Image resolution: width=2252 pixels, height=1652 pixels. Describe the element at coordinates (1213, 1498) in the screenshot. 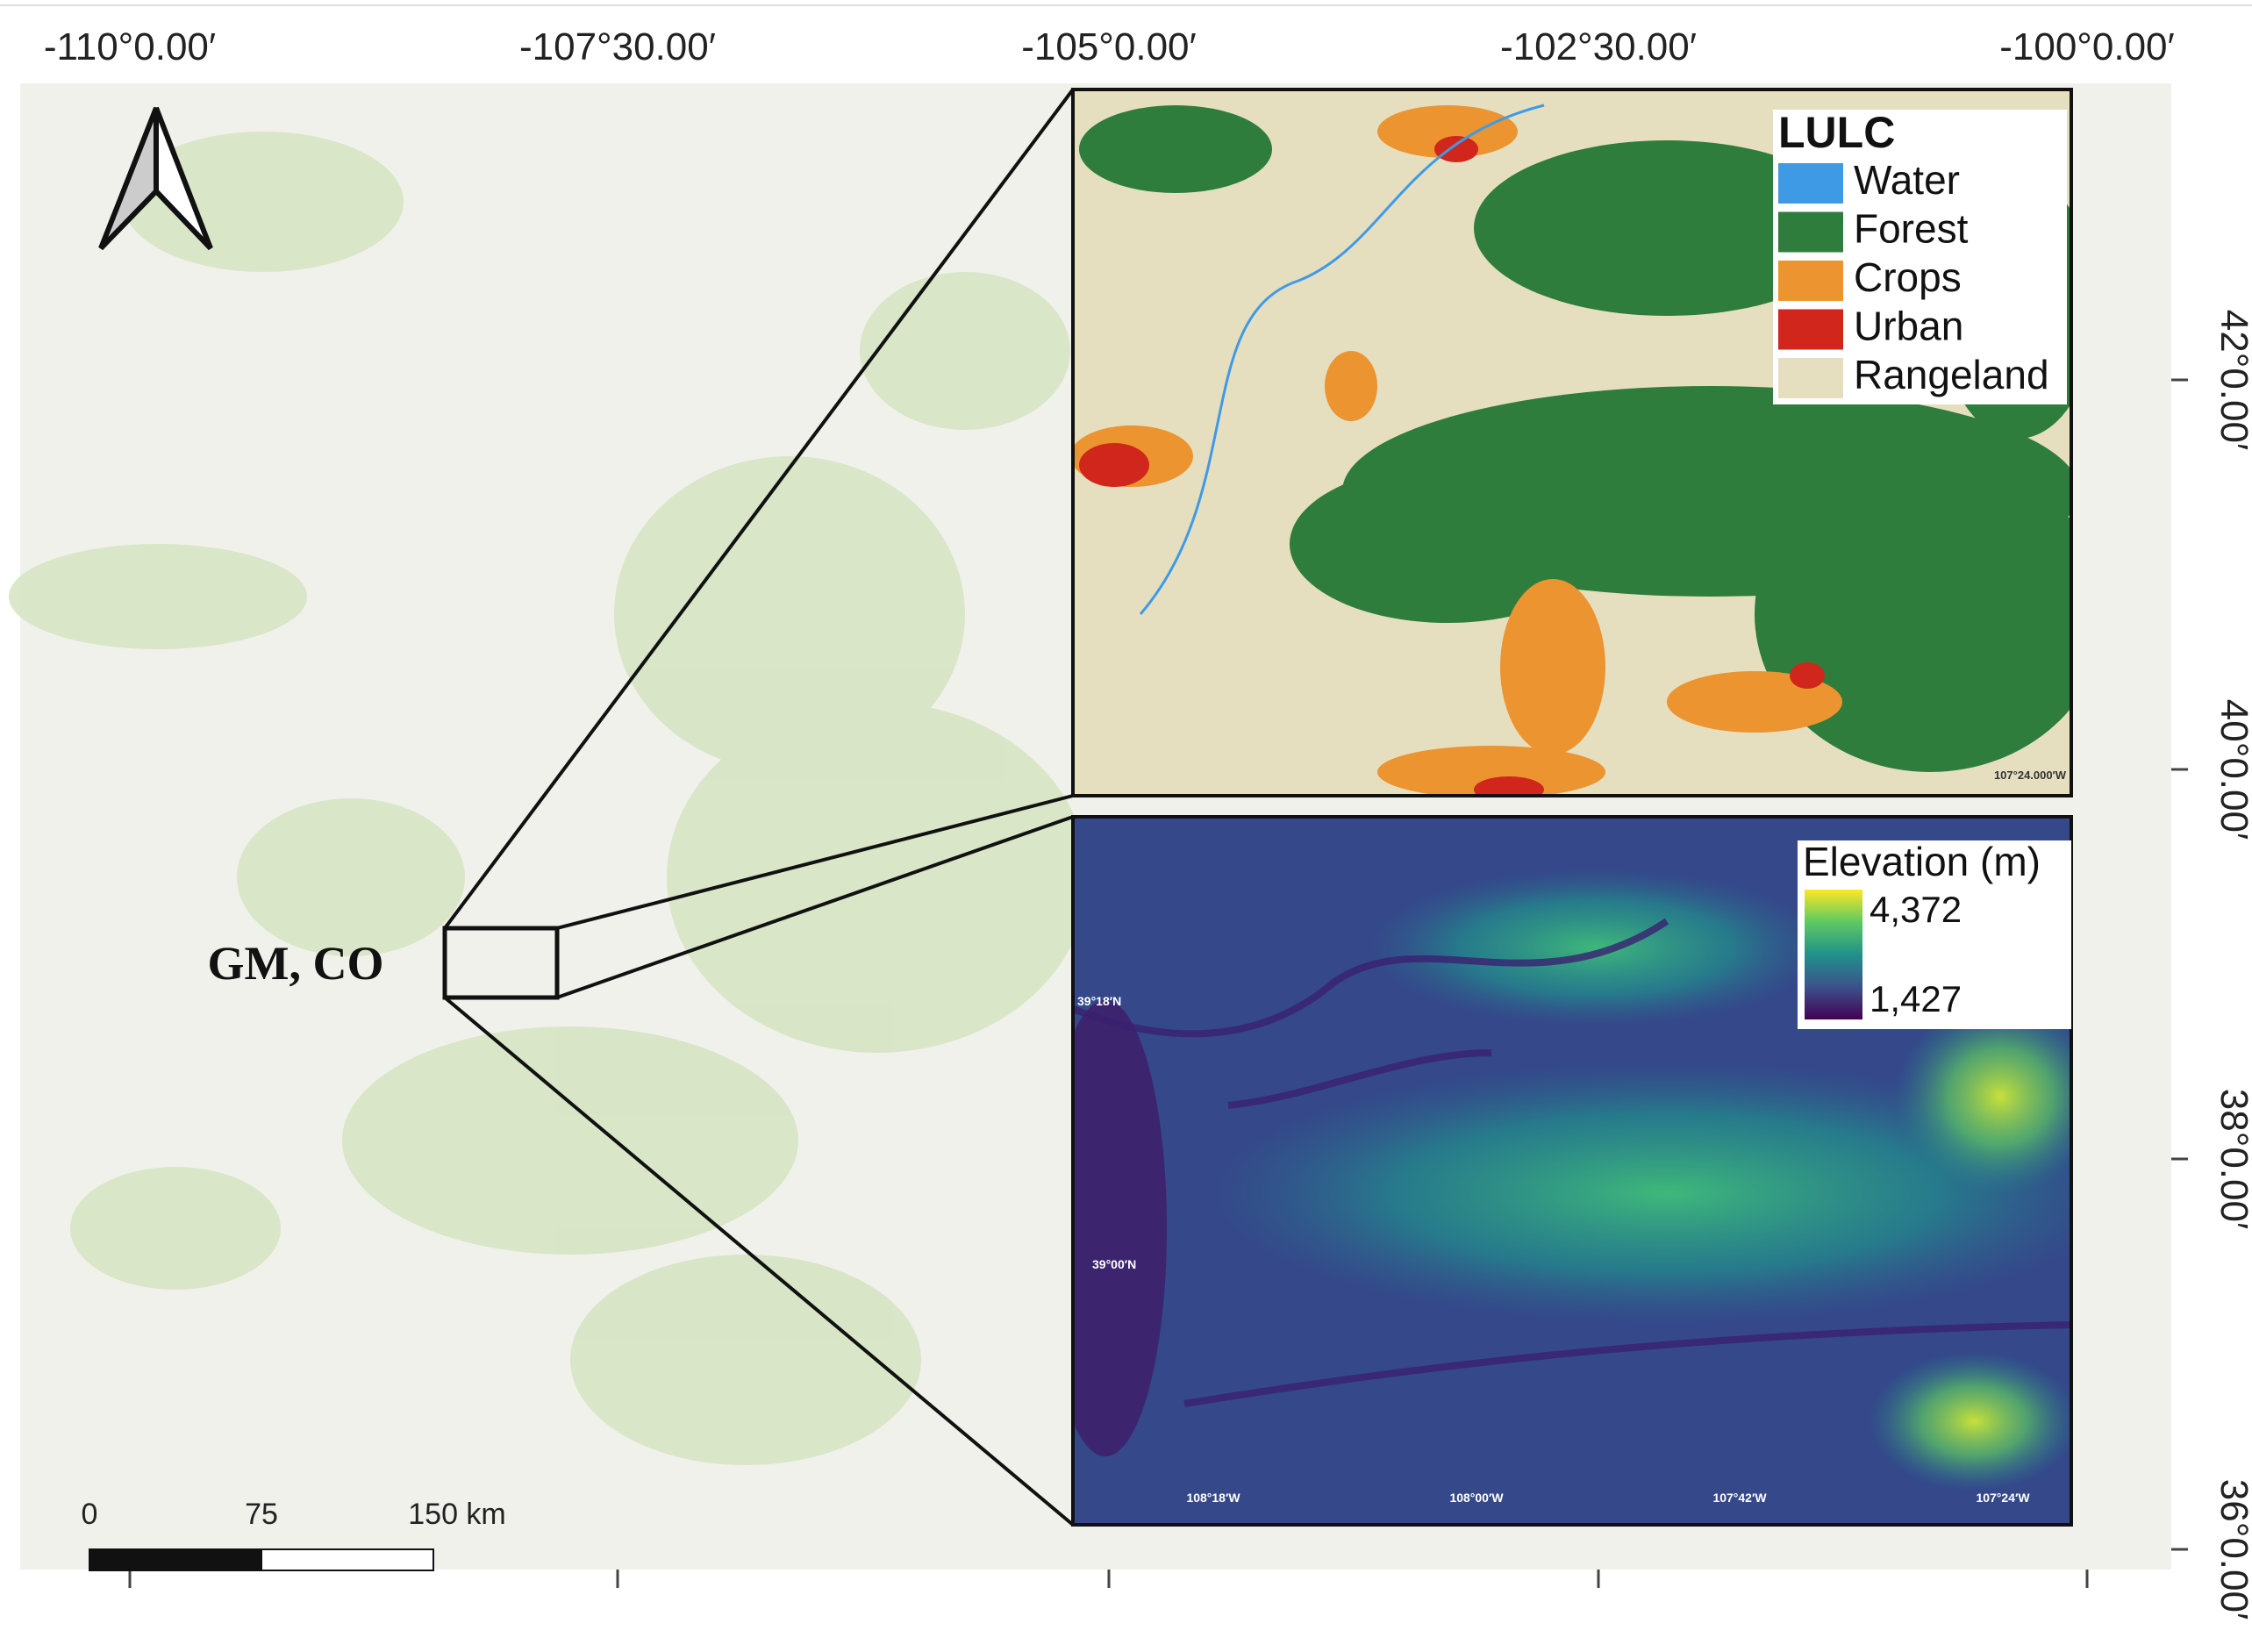

I see `lon-label: 108°18′W` at that location.